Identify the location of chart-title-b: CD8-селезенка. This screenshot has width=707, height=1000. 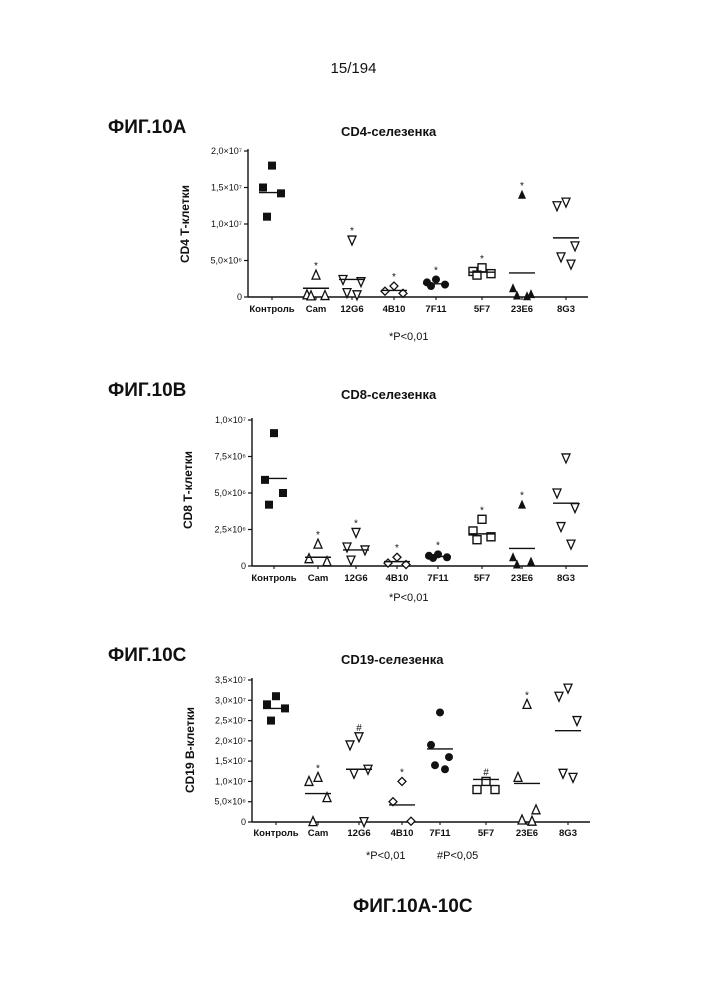
(388, 394).